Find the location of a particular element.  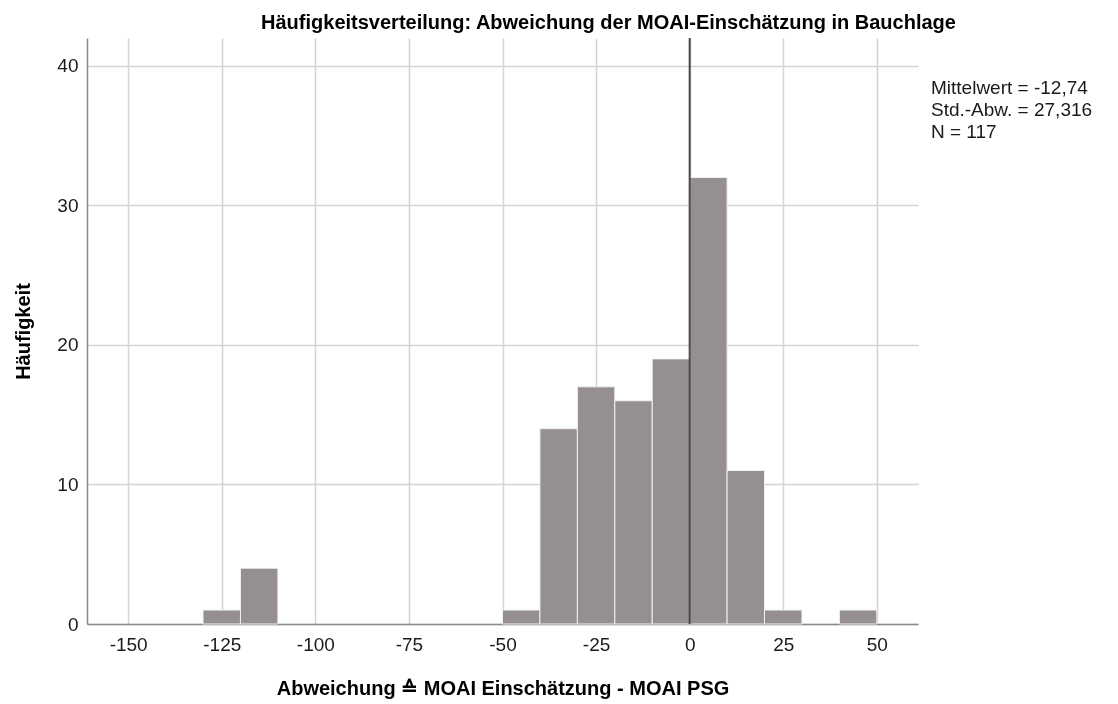

y-tick-label: 10 is located at coordinates (68, 484).